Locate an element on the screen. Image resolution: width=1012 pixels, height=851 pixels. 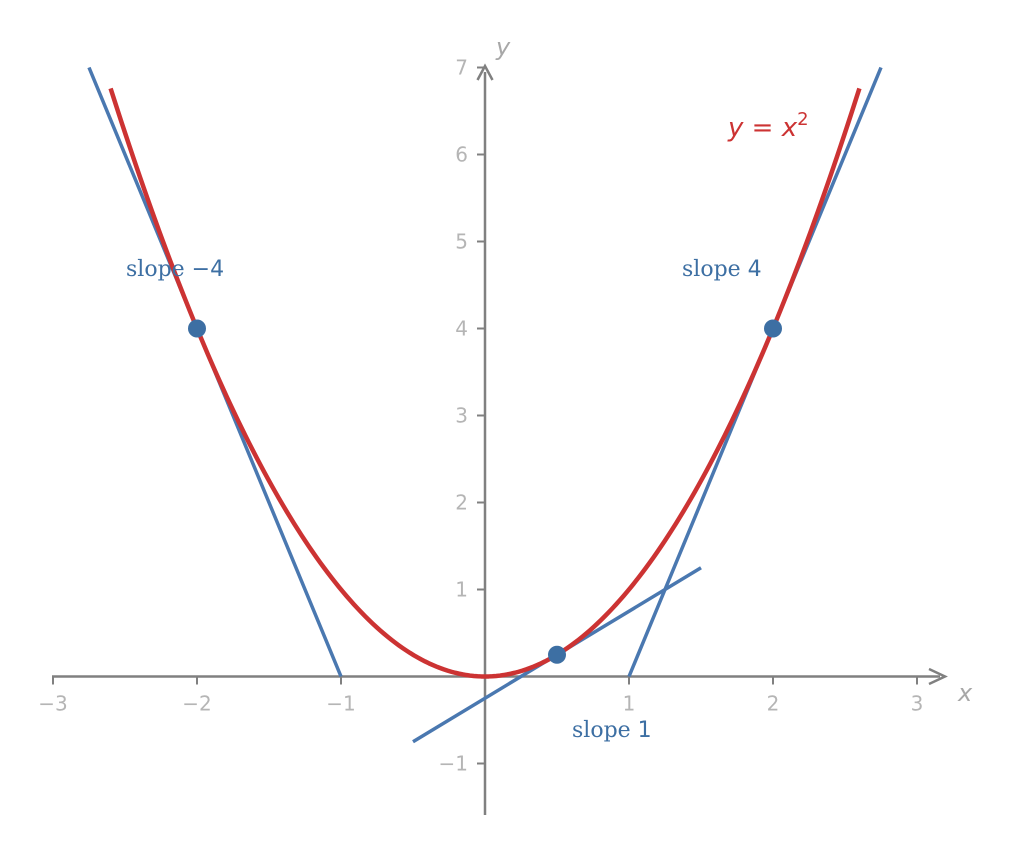
tangent-label-left-prefix: slope is located at coordinates (159, 269).